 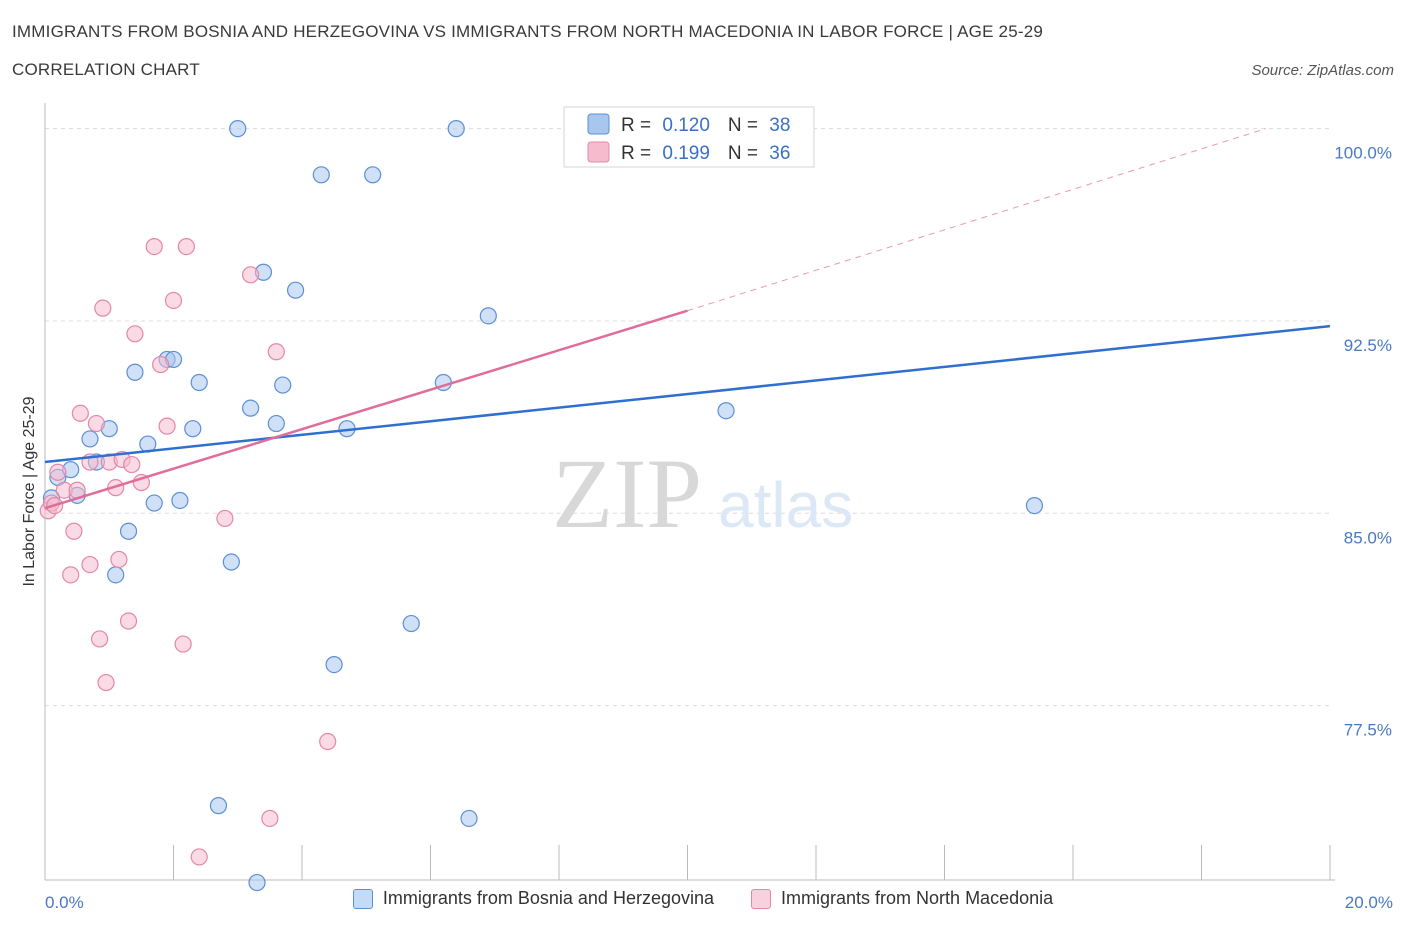 What do you see at coordinates (627, 493) in the screenshot?
I see `watermark-zip: ZIP` at bounding box center [627, 493].